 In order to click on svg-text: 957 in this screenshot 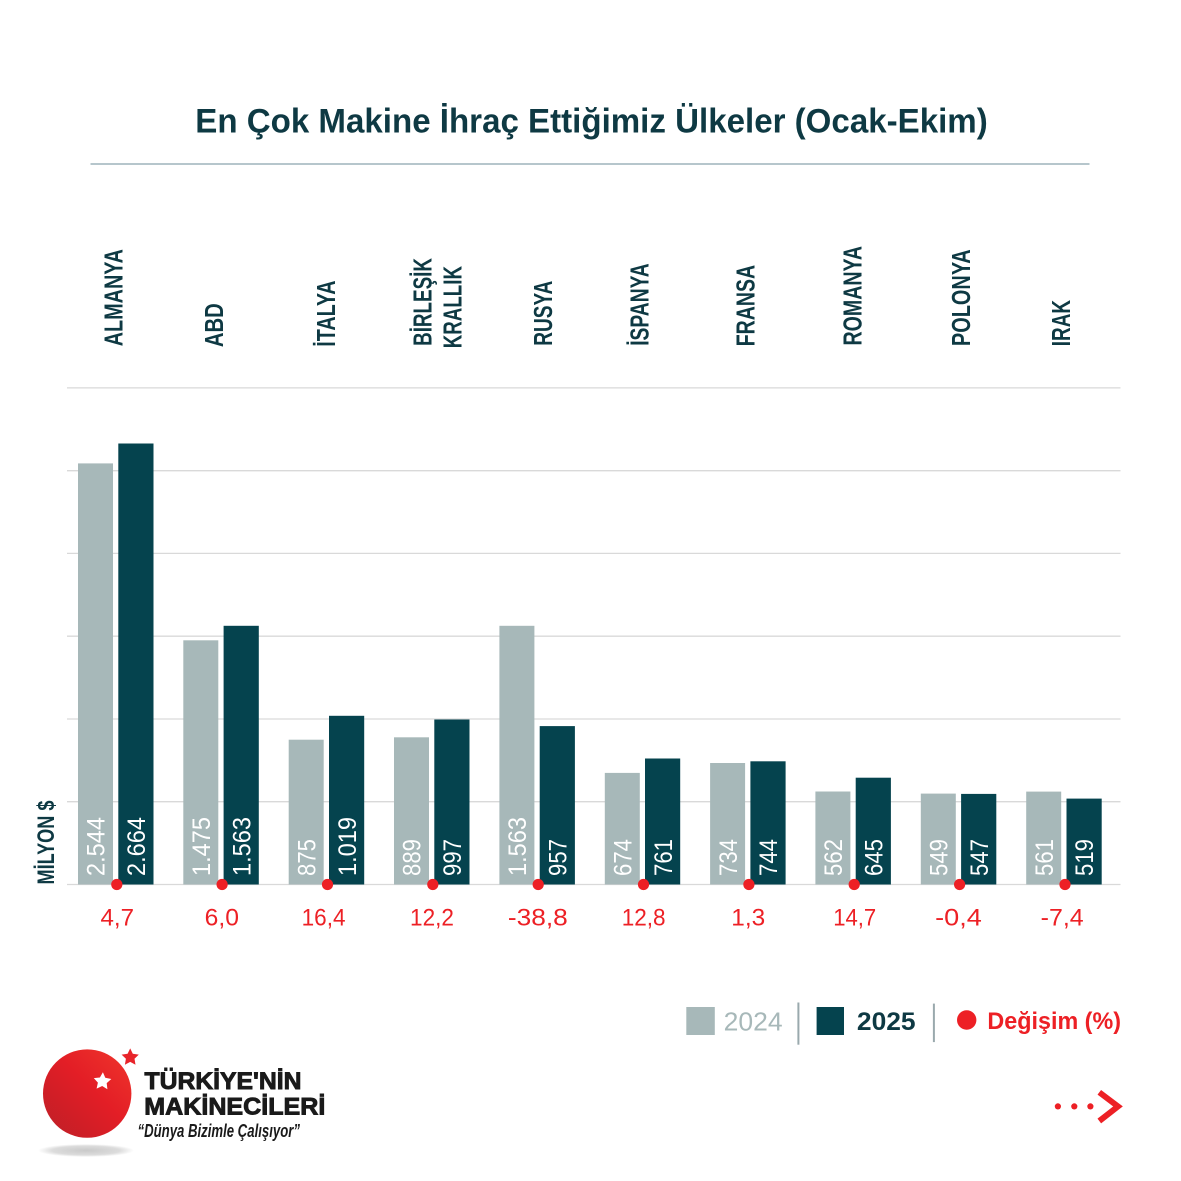, I will do `click(559, 857)`.